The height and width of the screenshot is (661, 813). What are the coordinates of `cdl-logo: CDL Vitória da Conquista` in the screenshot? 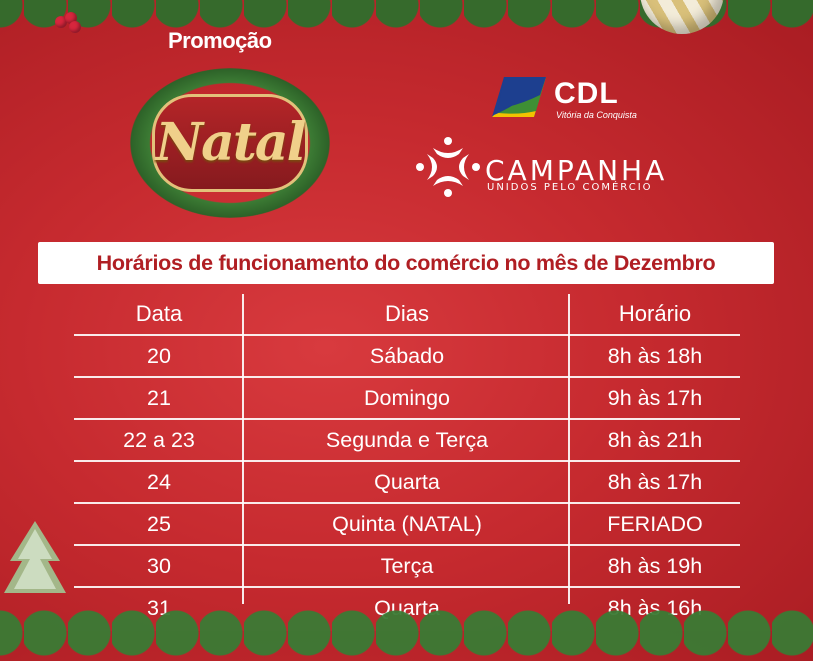 It's located at (580, 100).